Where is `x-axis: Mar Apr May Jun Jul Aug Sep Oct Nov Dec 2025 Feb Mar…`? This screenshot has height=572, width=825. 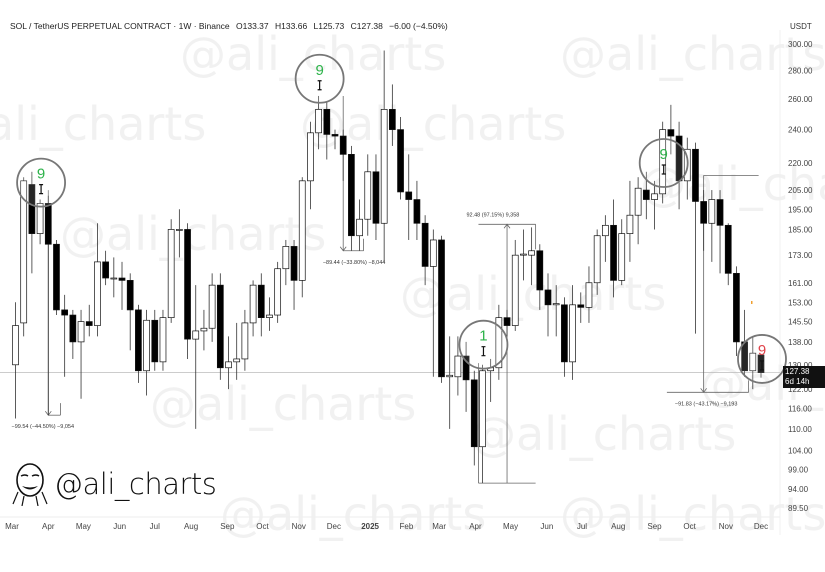 x-axis: Mar Apr May Jun Jul Aug Sep Oct Nov Dec 2025 Feb Mar… is located at coordinates (386, 526).